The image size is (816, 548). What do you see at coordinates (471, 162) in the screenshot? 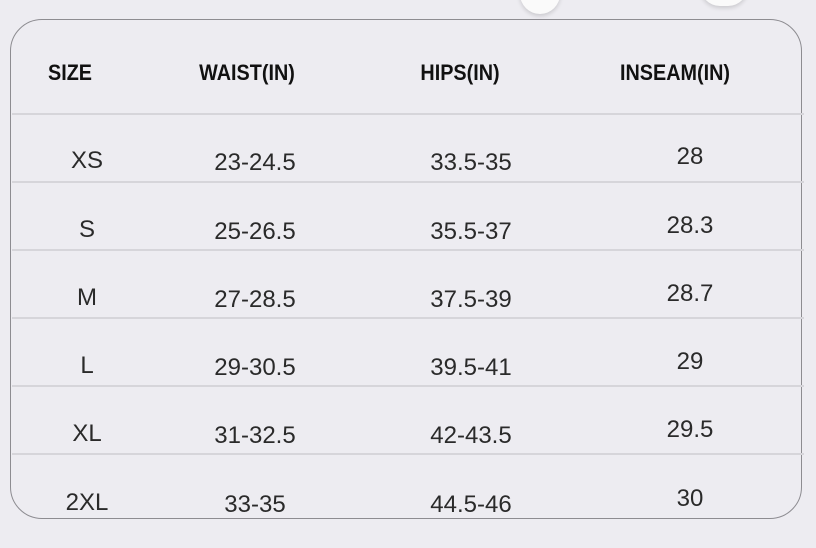
I see `cell-hips: 33.5-35` at bounding box center [471, 162].